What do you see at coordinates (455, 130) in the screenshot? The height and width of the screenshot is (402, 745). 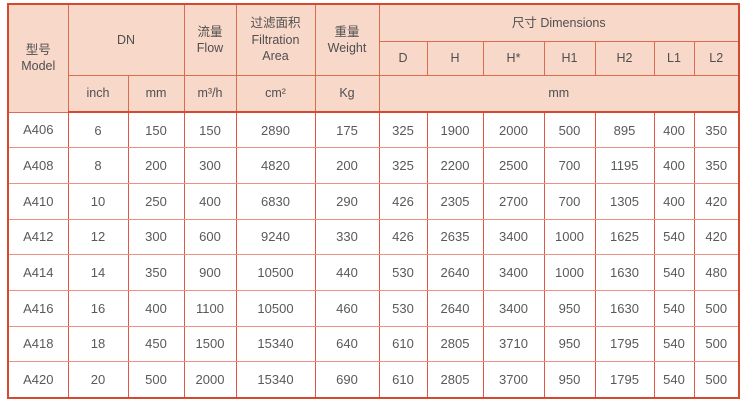 I see `cell-h: 1900` at bounding box center [455, 130].